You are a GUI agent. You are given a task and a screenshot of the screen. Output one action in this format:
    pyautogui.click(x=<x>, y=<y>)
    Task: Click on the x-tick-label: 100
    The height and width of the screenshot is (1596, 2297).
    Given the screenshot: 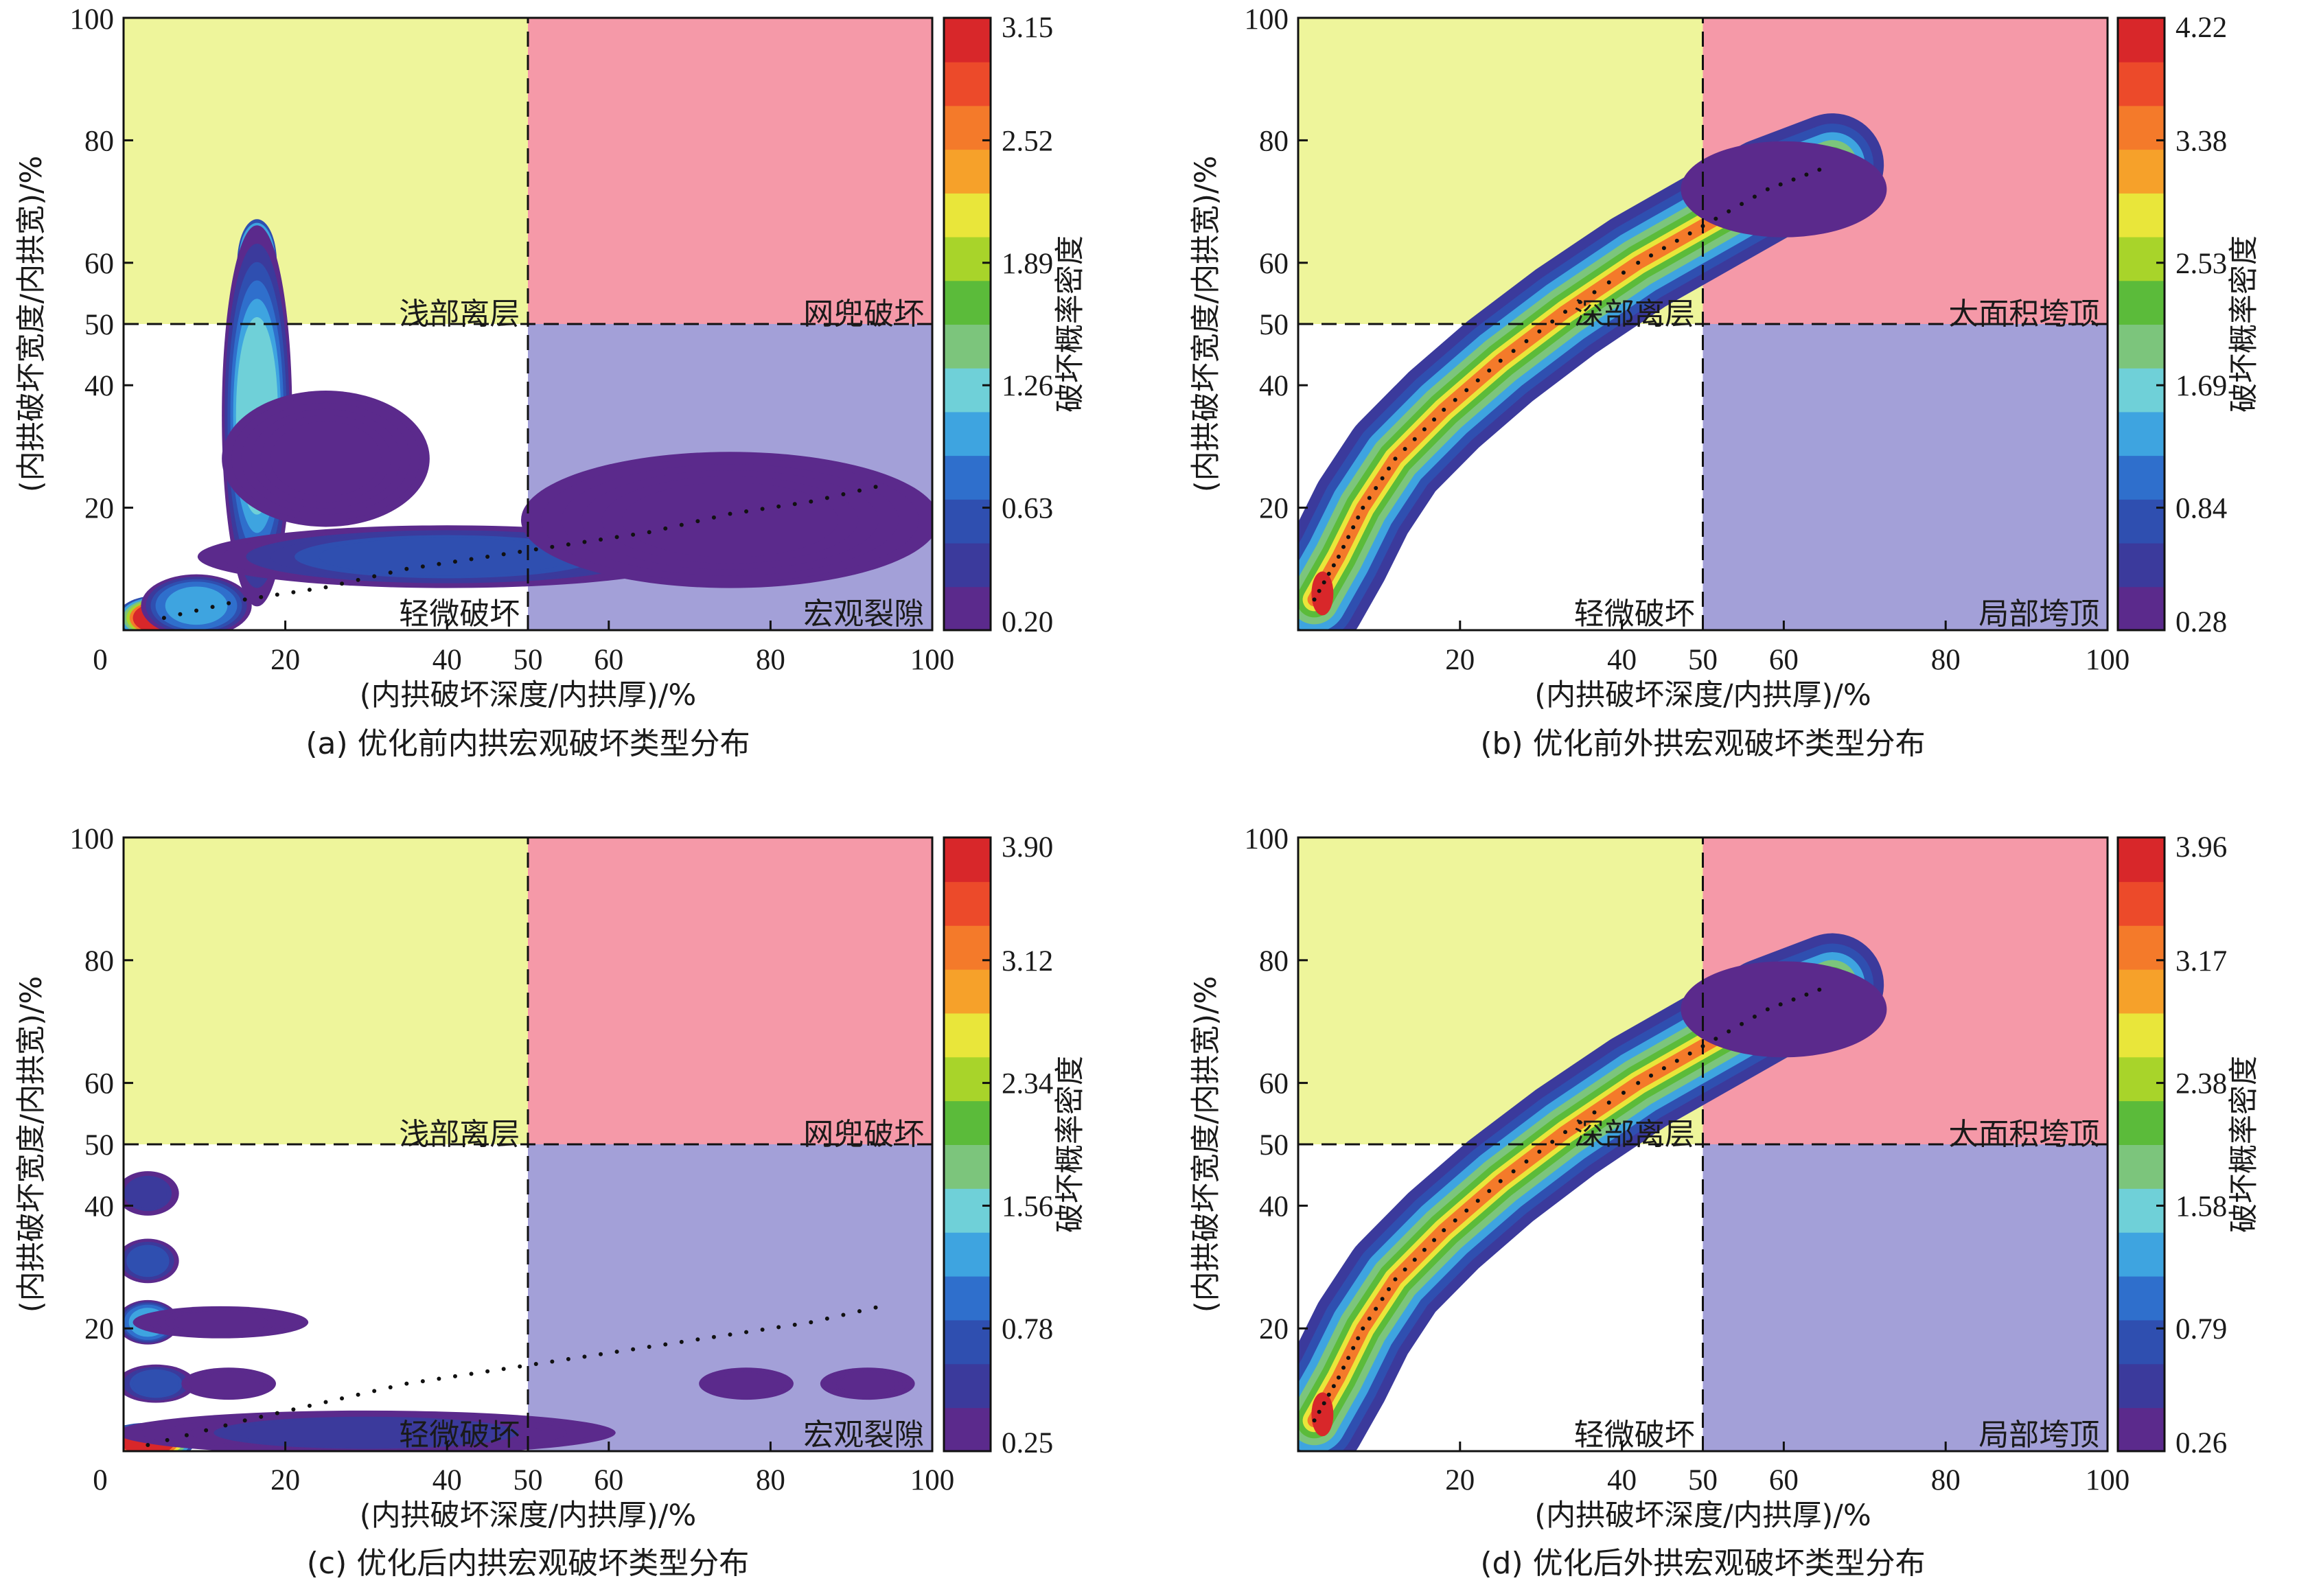 What is the action you would take?
    pyautogui.click(x=932, y=1480)
    